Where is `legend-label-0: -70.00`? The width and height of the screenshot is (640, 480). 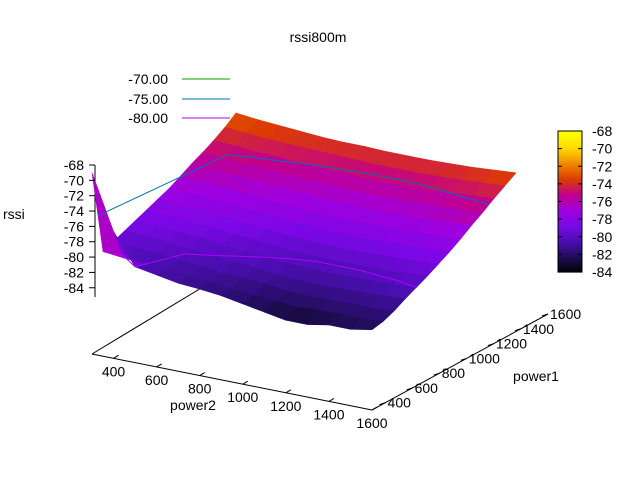
legend-label-0: -70.00 is located at coordinates (148, 79).